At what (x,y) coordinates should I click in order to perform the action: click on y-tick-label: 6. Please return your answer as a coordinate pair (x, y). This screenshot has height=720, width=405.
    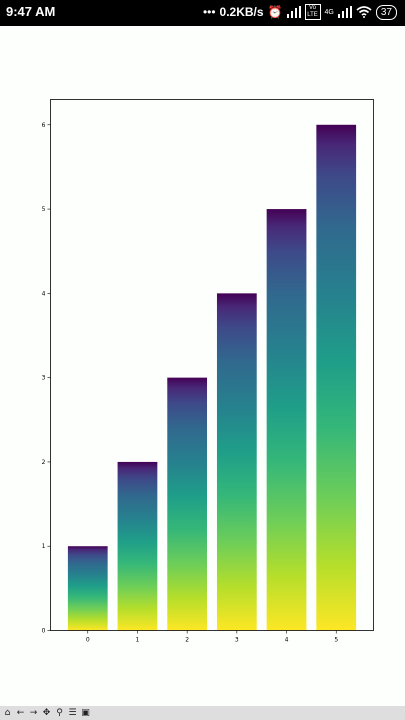
    Looking at the image, I should click on (44, 125).